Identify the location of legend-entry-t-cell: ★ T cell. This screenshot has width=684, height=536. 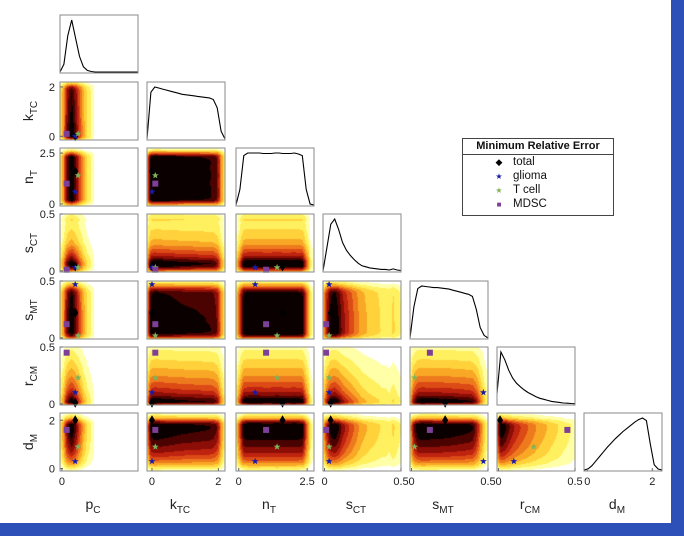
(538, 190).